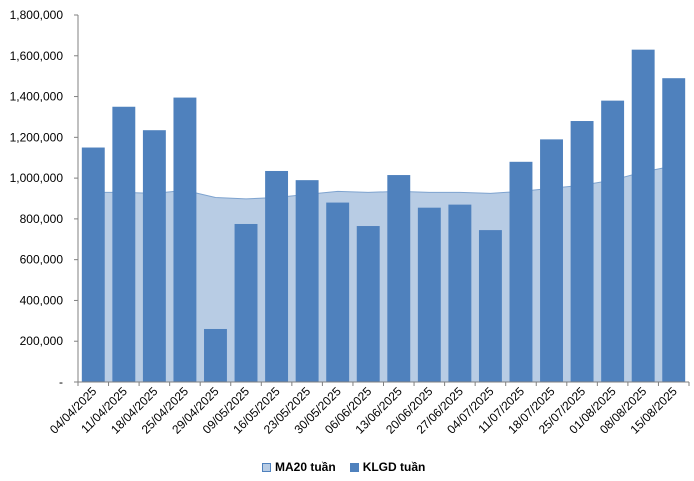  What do you see at coordinates (37, 15) in the screenshot?
I see `y-tick-label: 1,800,000` at bounding box center [37, 15].